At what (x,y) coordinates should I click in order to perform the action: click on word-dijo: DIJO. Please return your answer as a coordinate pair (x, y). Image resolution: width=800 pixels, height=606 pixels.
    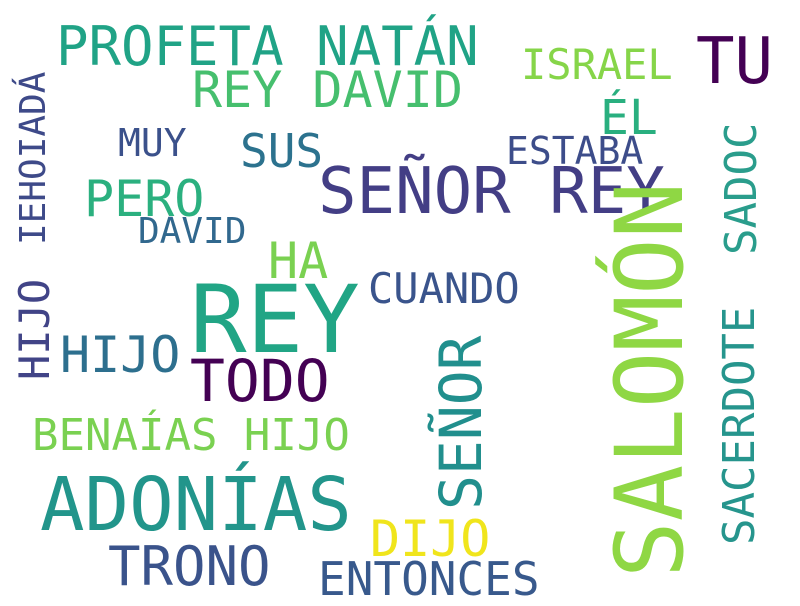
    Looking at the image, I should click on (430, 539).